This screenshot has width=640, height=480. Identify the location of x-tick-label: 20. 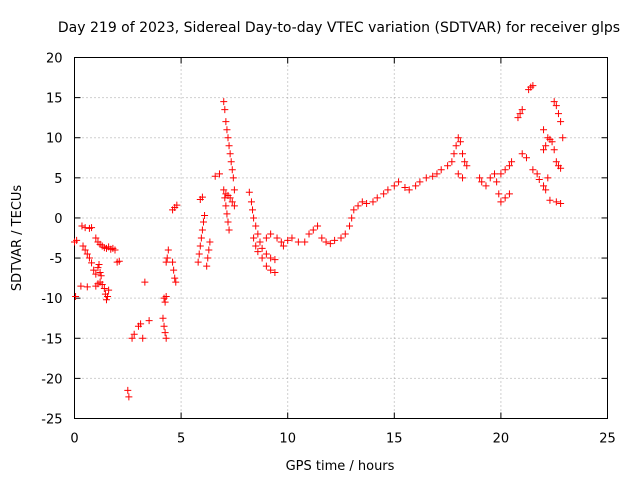
(501, 439).